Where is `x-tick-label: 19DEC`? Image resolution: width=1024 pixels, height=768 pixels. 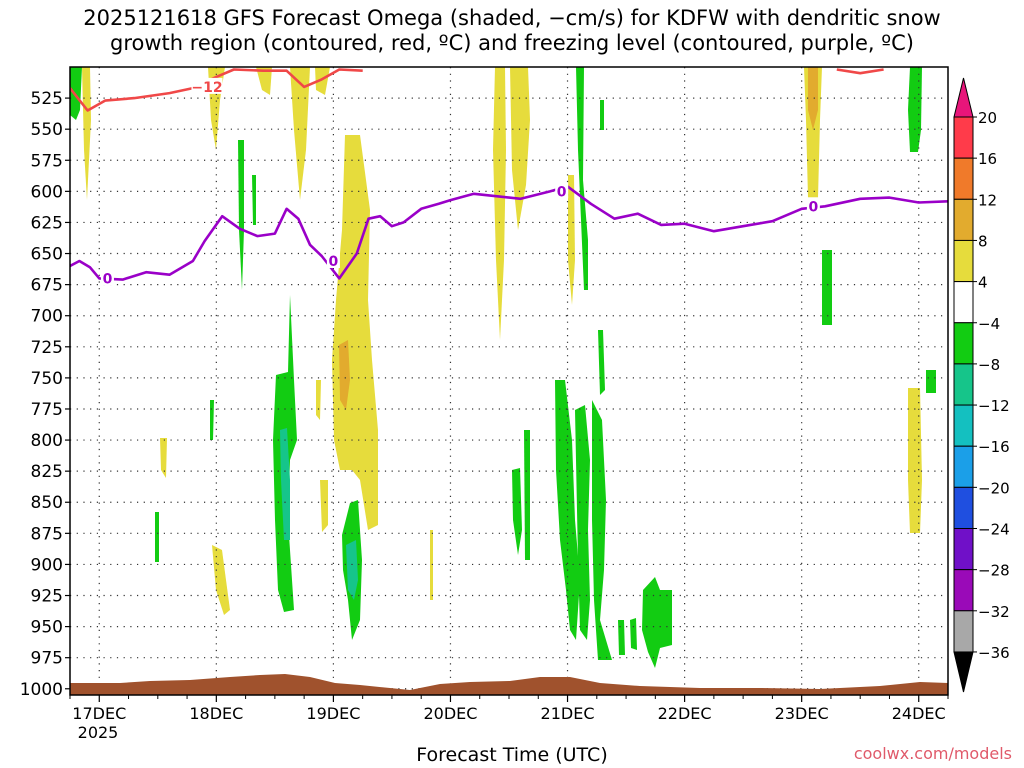 x-tick-label: 19DEC is located at coordinates (333, 713).